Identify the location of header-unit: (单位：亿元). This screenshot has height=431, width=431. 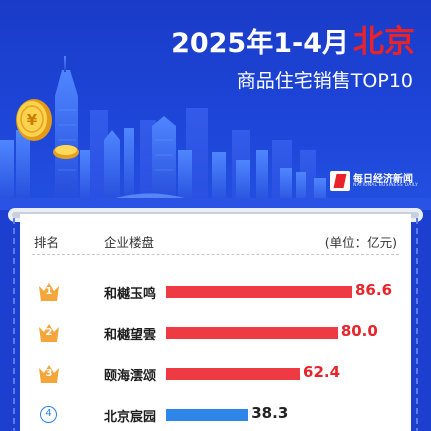
(360, 242).